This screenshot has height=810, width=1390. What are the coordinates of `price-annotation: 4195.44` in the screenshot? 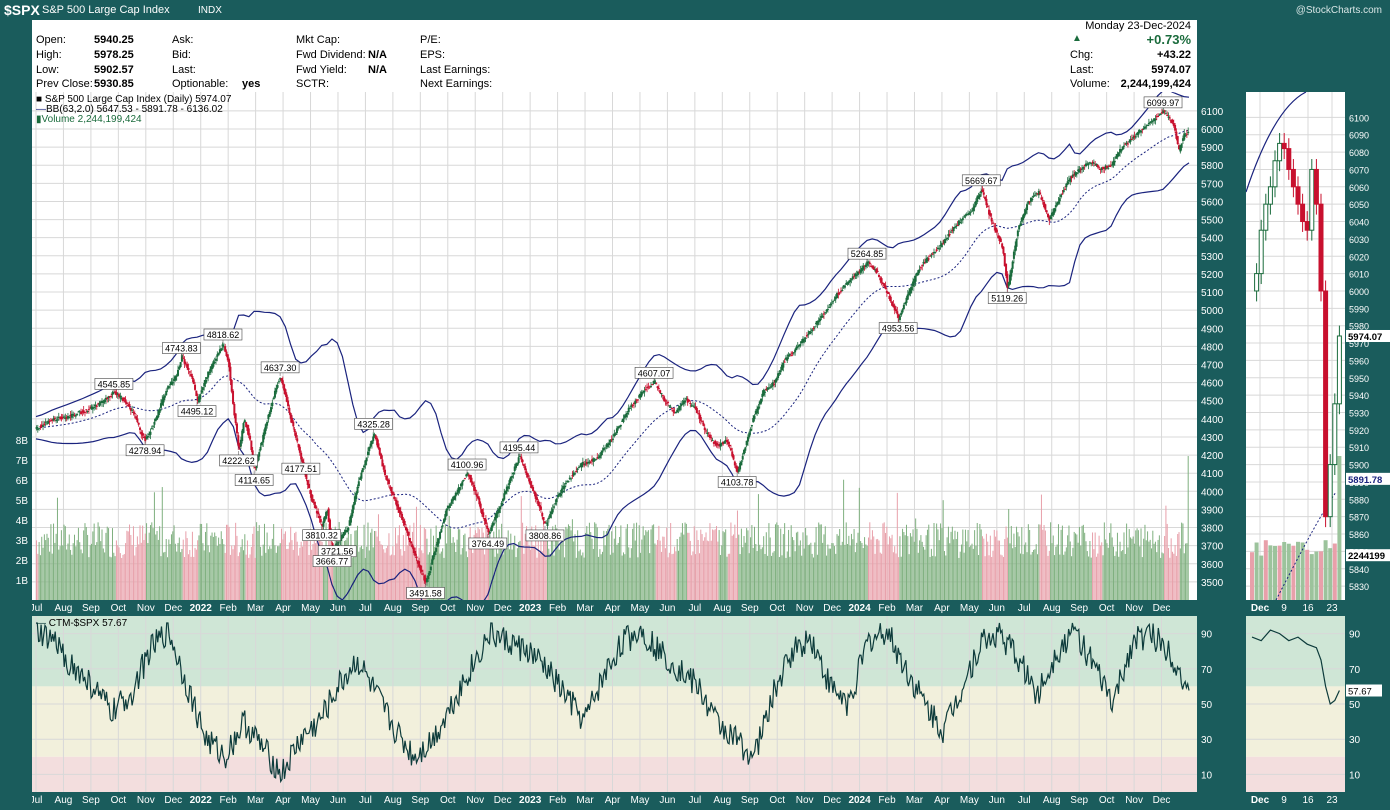 It's located at (519, 448).